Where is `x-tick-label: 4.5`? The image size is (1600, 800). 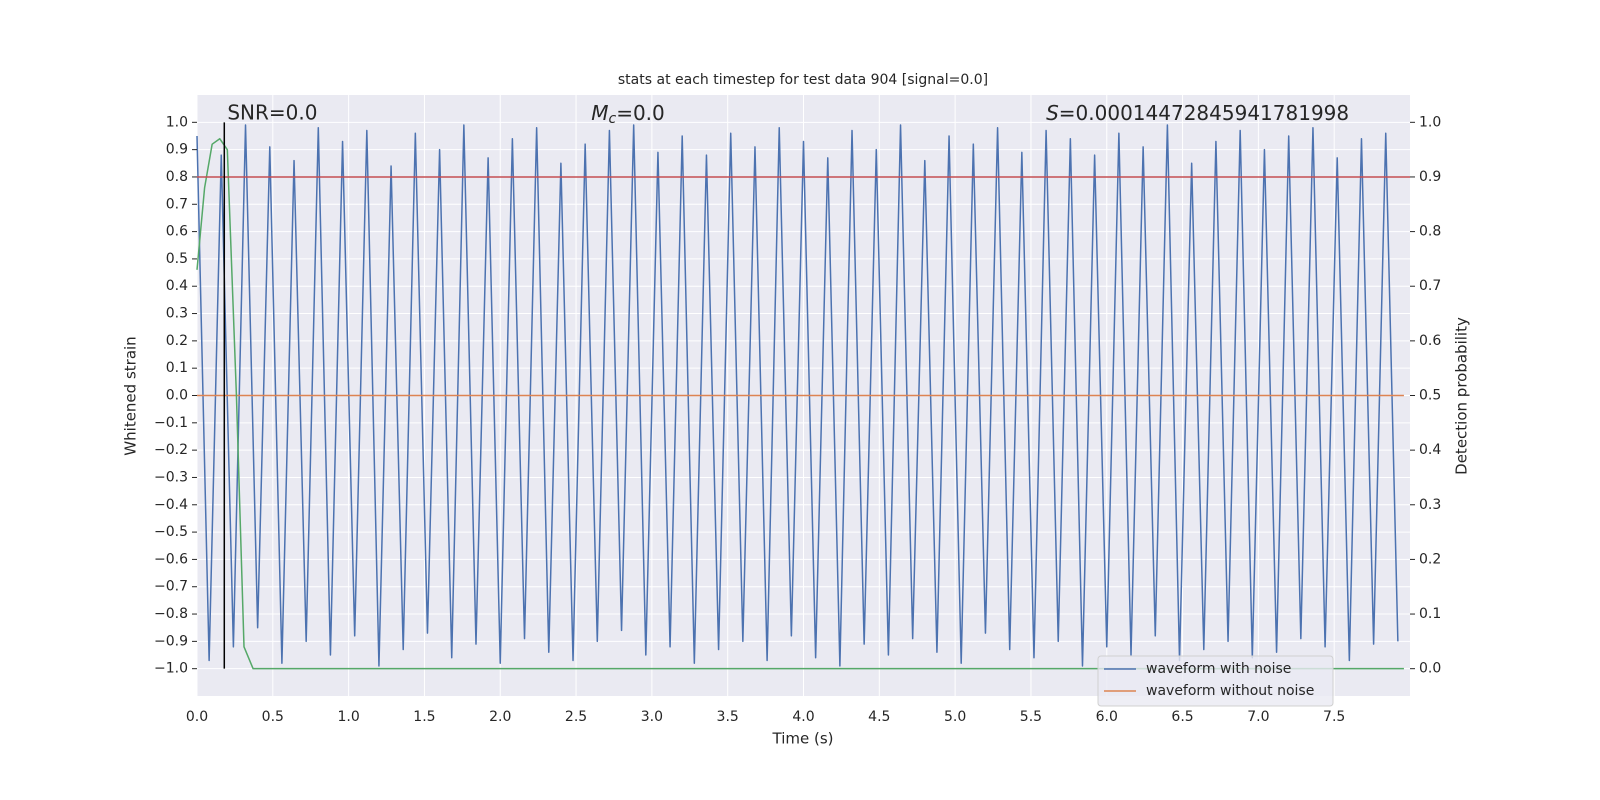
x-tick-label: 4.5 is located at coordinates (879, 717).